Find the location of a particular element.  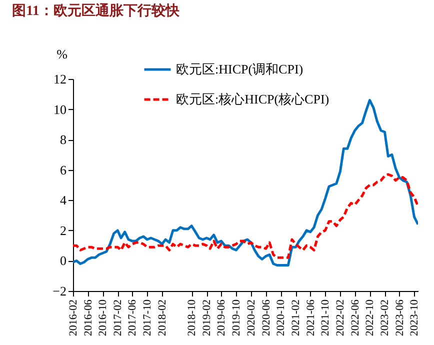

x-tick-label: 2018-02 is located at coordinates (162, 318).